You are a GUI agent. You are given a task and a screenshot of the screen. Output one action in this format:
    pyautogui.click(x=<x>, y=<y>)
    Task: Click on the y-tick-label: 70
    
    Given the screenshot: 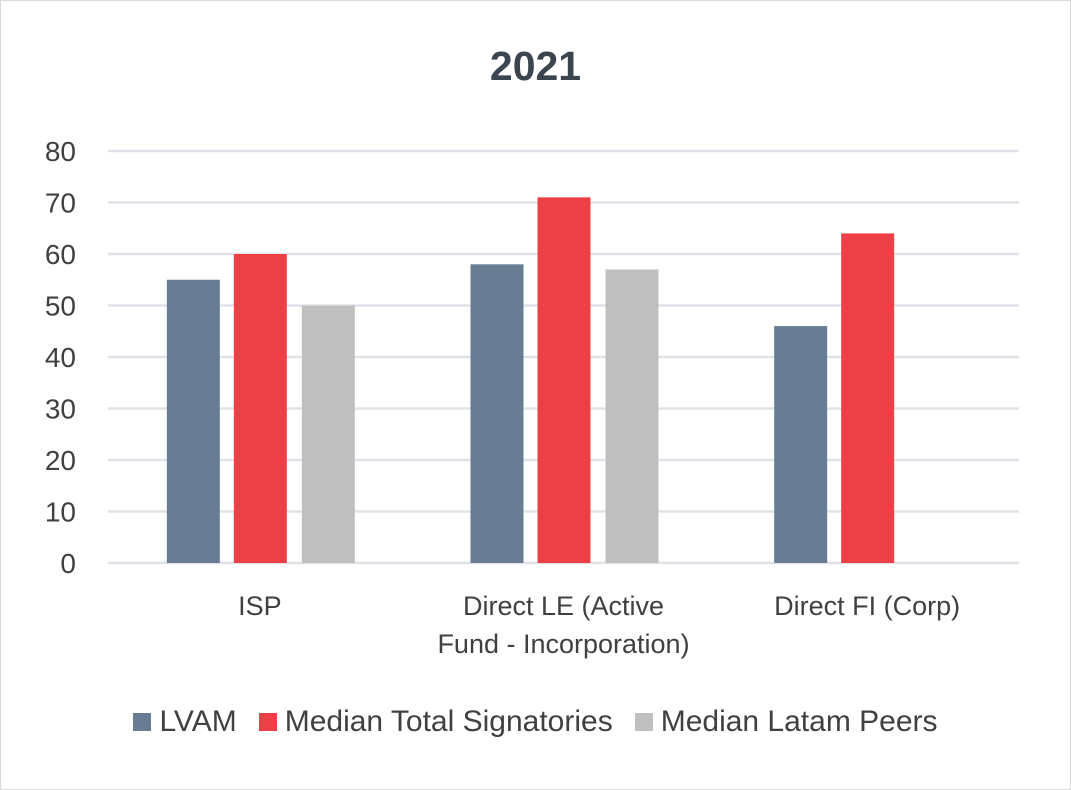 What is the action you would take?
    pyautogui.click(x=60, y=203)
    